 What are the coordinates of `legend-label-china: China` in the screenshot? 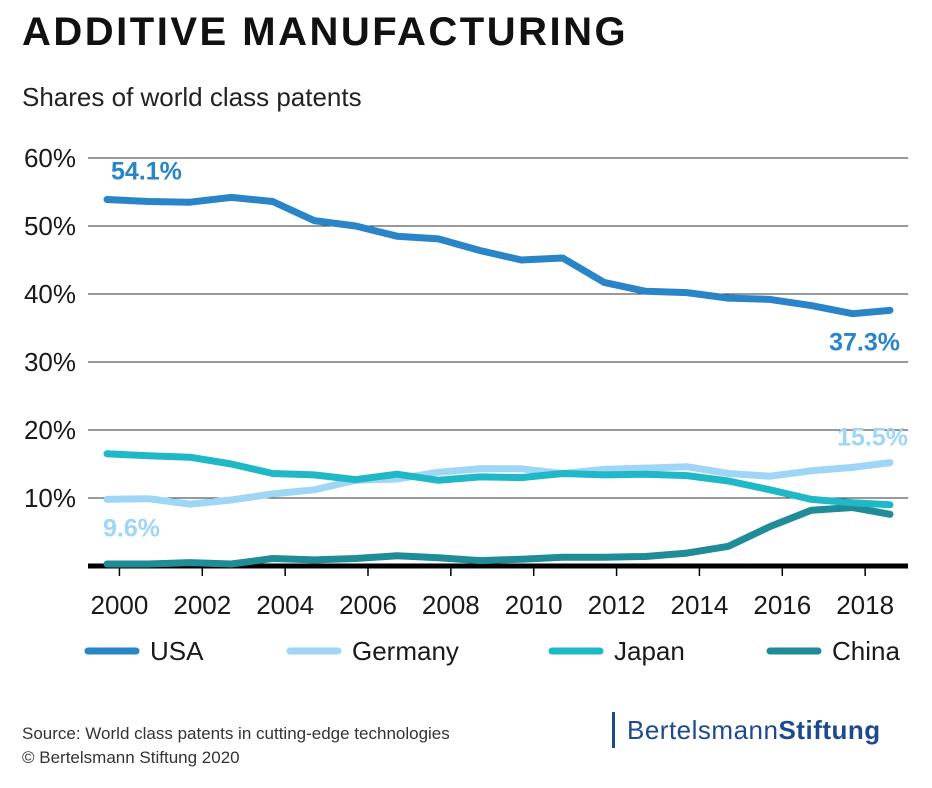 It's located at (866, 651).